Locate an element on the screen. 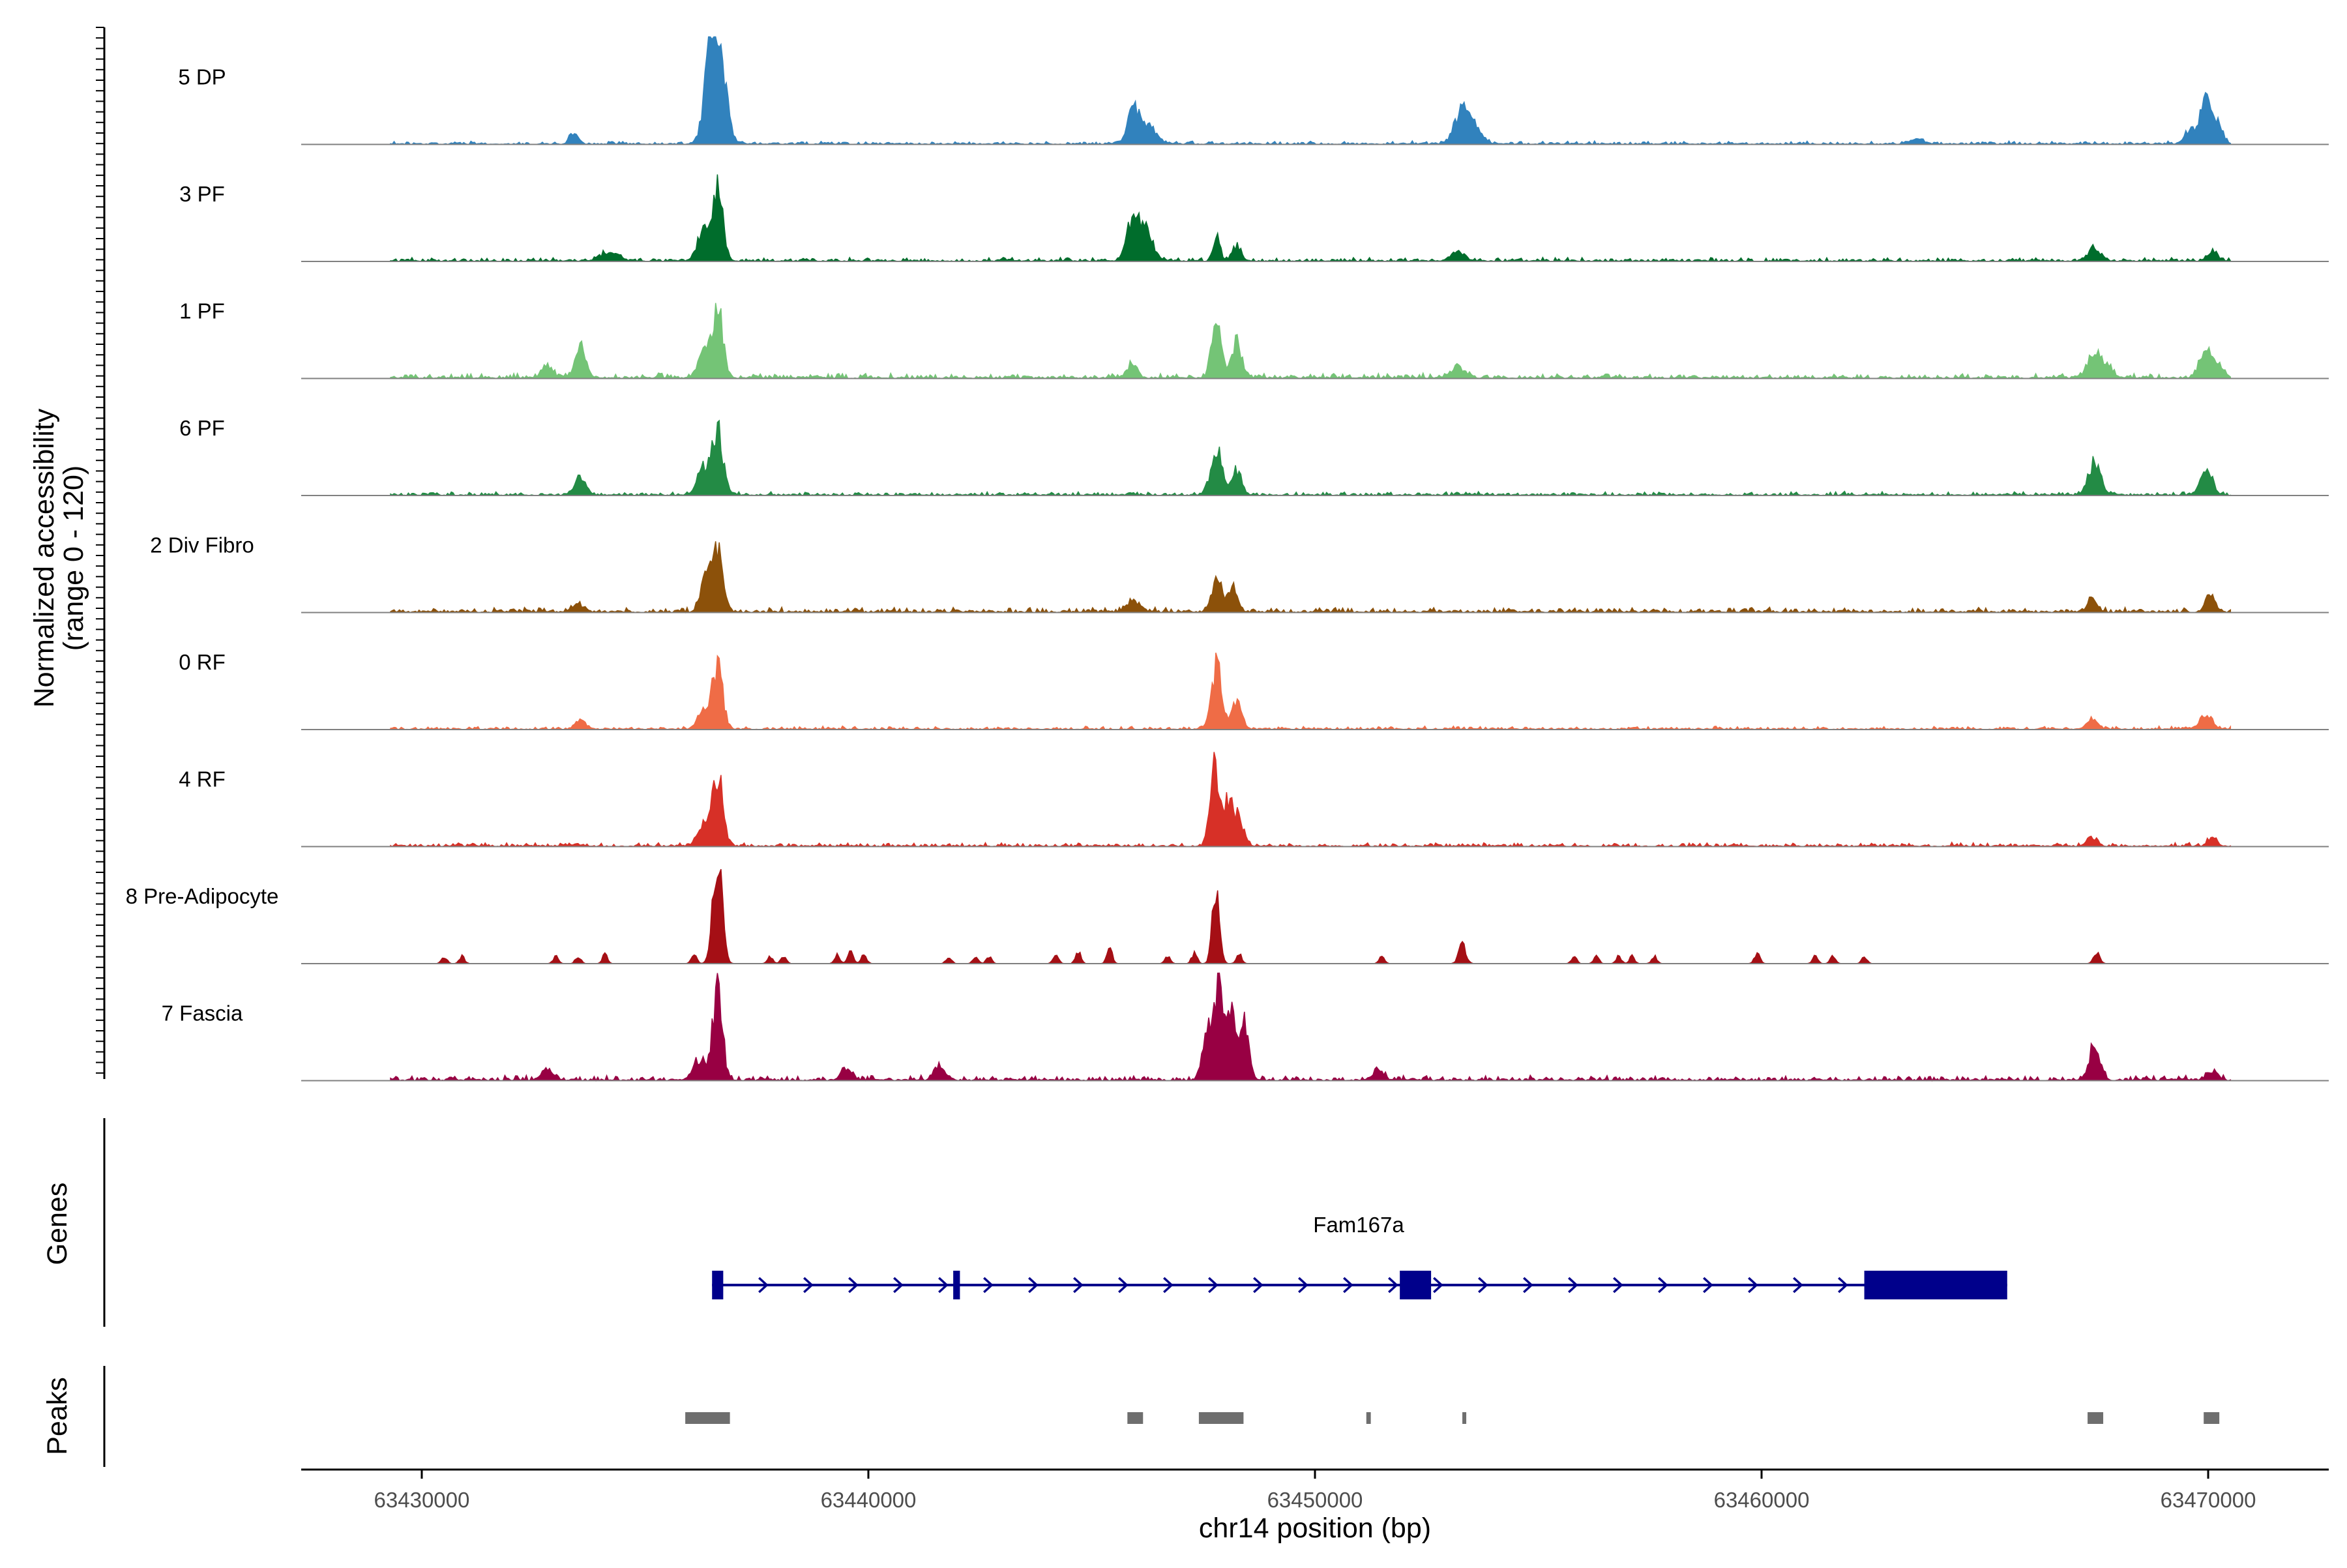  genes-track: Genes Fam167a is located at coordinates (1024, 1223).